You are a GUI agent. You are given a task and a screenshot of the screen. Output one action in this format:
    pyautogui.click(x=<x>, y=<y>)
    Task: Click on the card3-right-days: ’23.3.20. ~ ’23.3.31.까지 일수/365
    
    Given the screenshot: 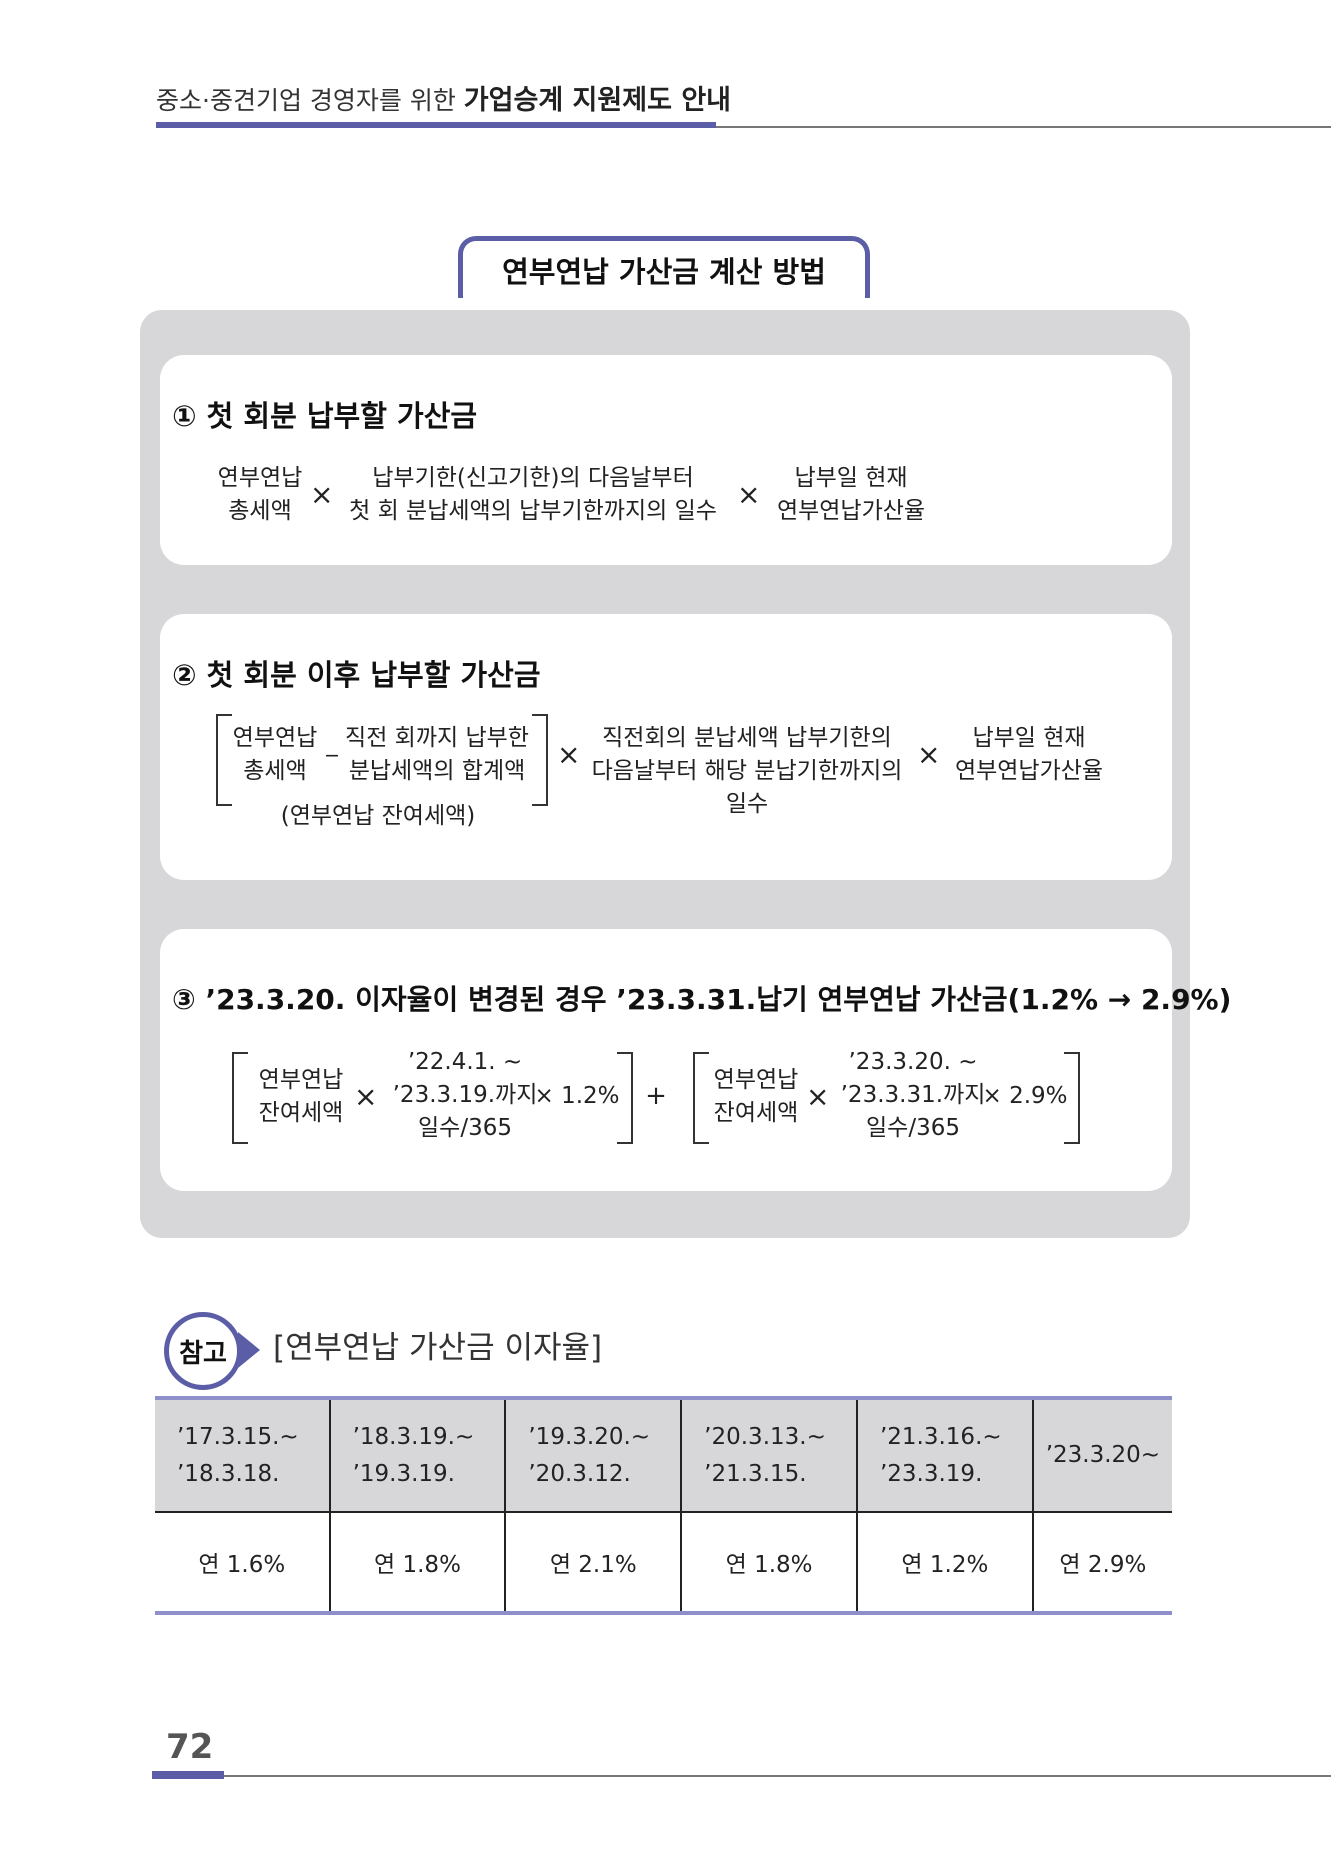 What is the action you would take?
    pyautogui.click(x=913, y=1095)
    